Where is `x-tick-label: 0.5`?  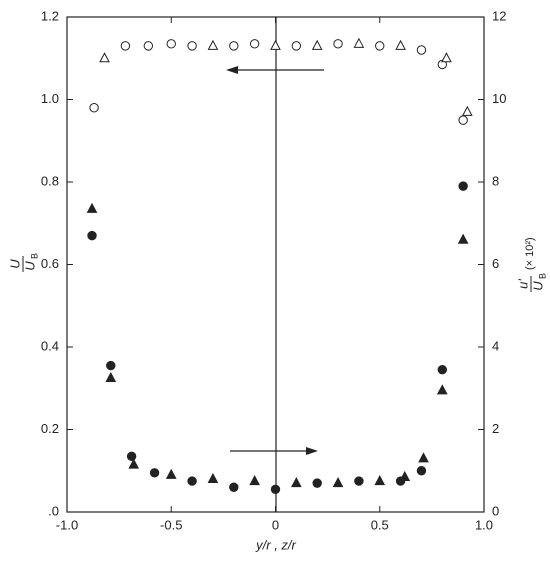 x-tick-label: 0.5 is located at coordinates (380, 524).